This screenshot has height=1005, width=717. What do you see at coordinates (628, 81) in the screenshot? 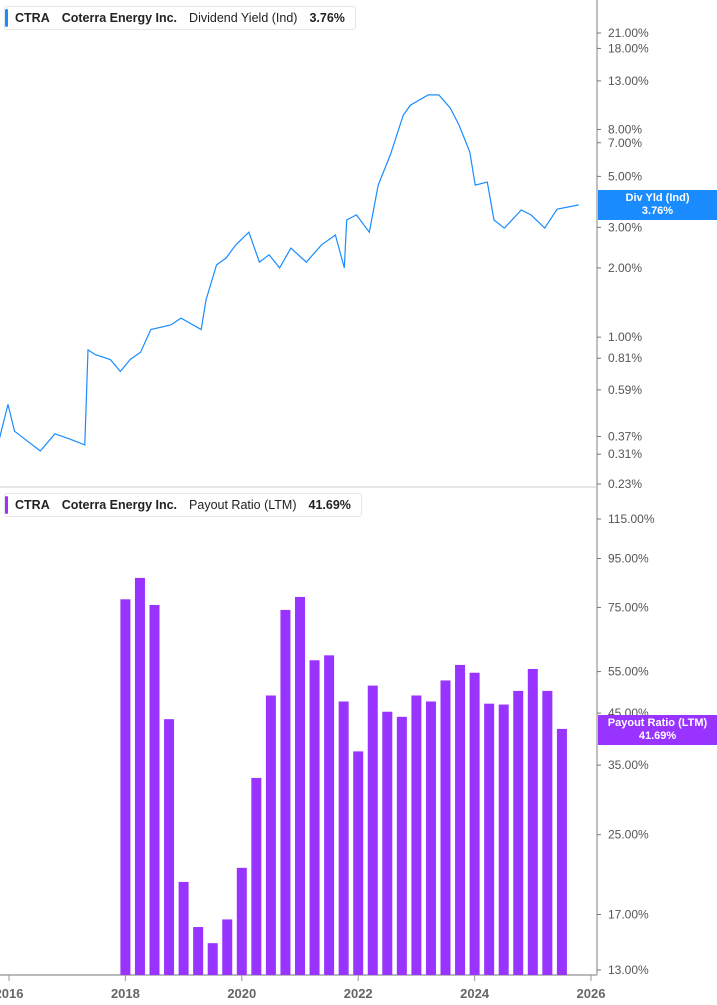
I see `yield-y-tick-label: 13.00%` at bounding box center [628, 81].